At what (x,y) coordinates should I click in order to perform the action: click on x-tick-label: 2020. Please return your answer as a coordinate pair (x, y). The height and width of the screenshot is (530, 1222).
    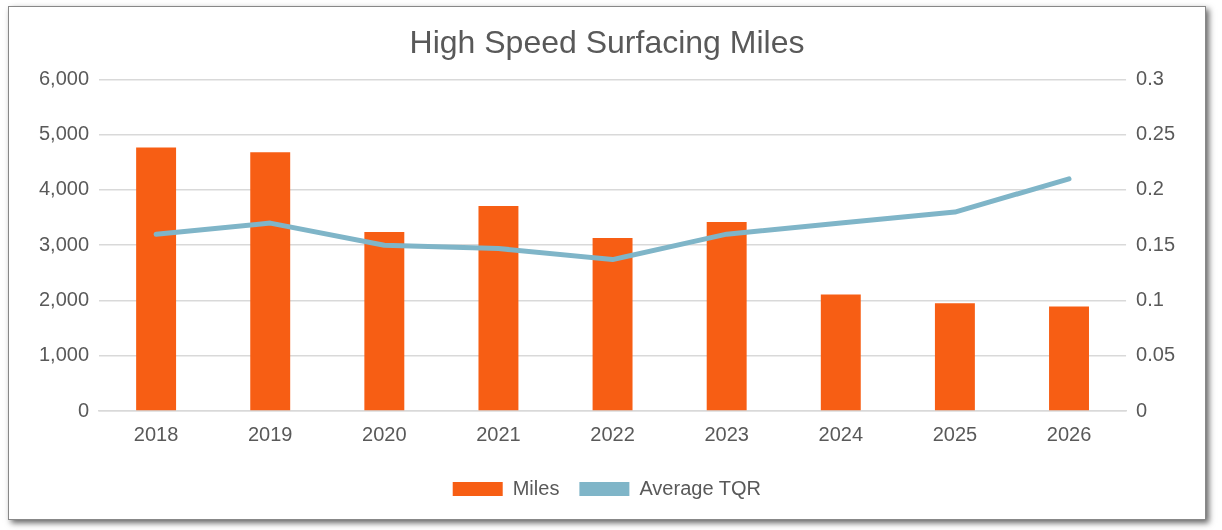
    Looking at the image, I should click on (384, 433).